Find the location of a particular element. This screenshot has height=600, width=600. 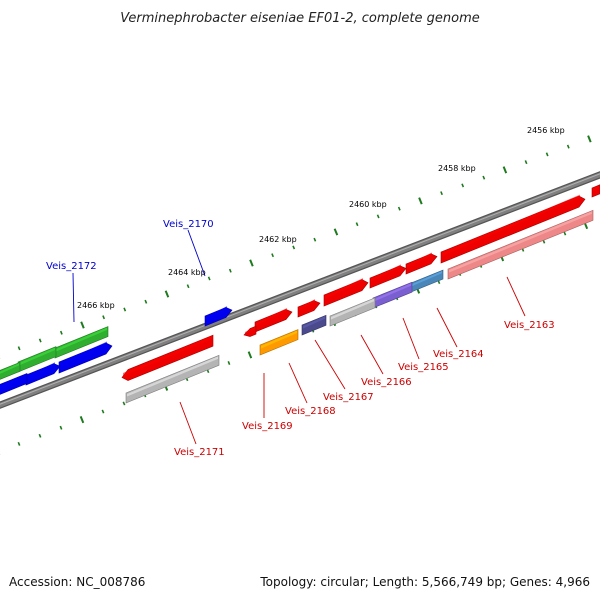

accession-text: Accession: NC_008786 is located at coordinates (77, 582).